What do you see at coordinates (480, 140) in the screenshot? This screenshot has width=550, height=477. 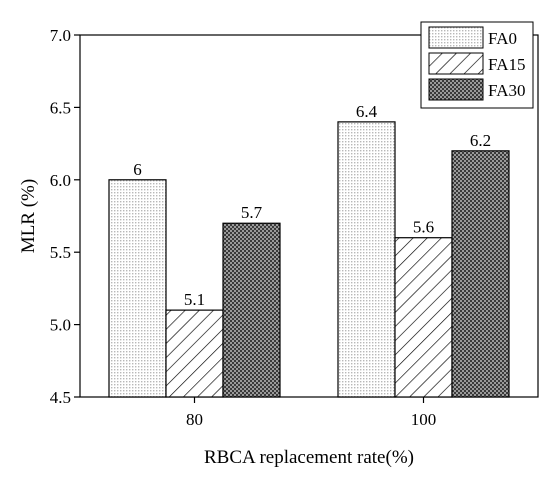 I see `data-label: 6.2` at bounding box center [480, 140].